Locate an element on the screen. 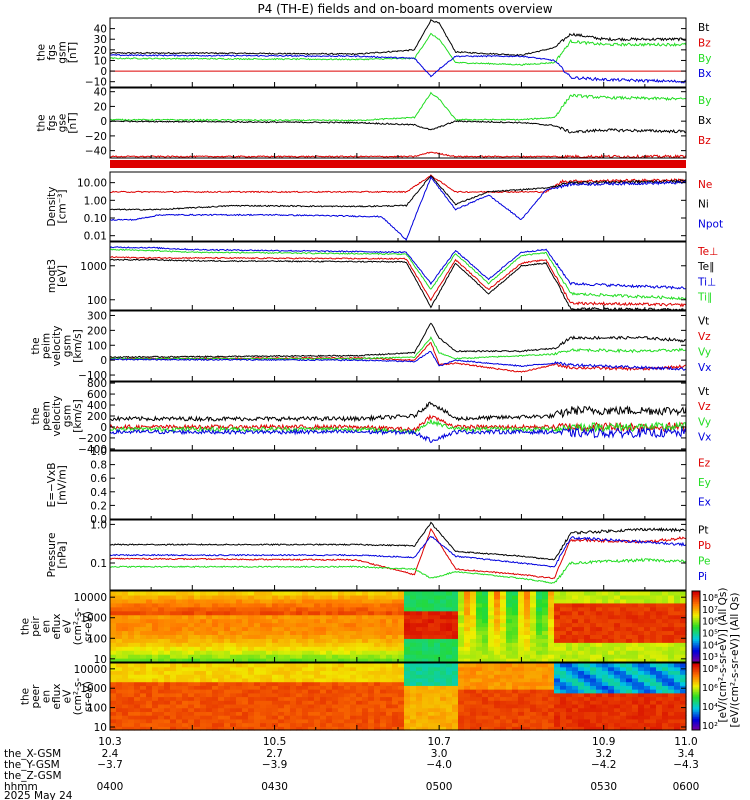  y-axis-label: Density is located at coordinates (52, 207).